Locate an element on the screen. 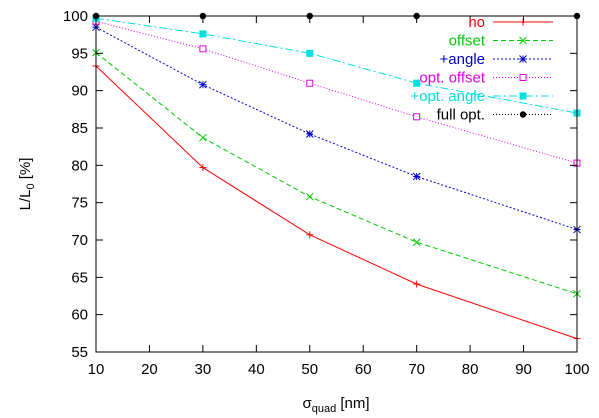 Image resolution: width=599 pixels, height=418 pixels. y-tick-label: 75 is located at coordinates (79, 203).